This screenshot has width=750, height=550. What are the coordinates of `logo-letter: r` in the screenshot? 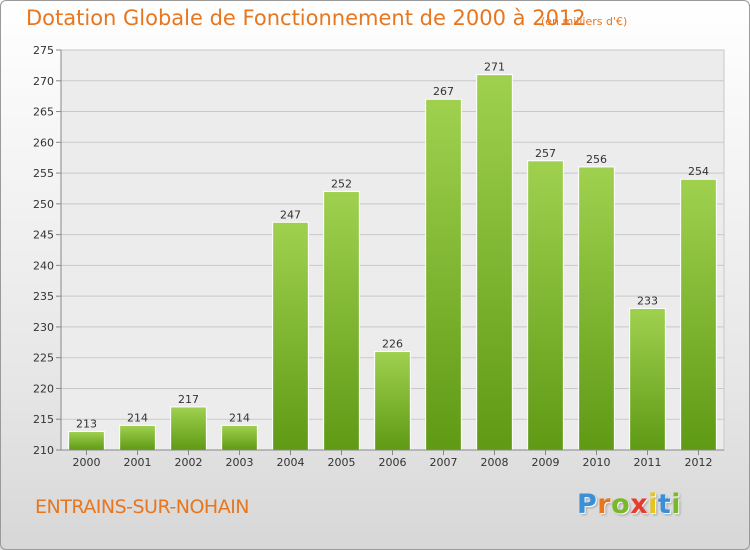 It's located at (604, 504).